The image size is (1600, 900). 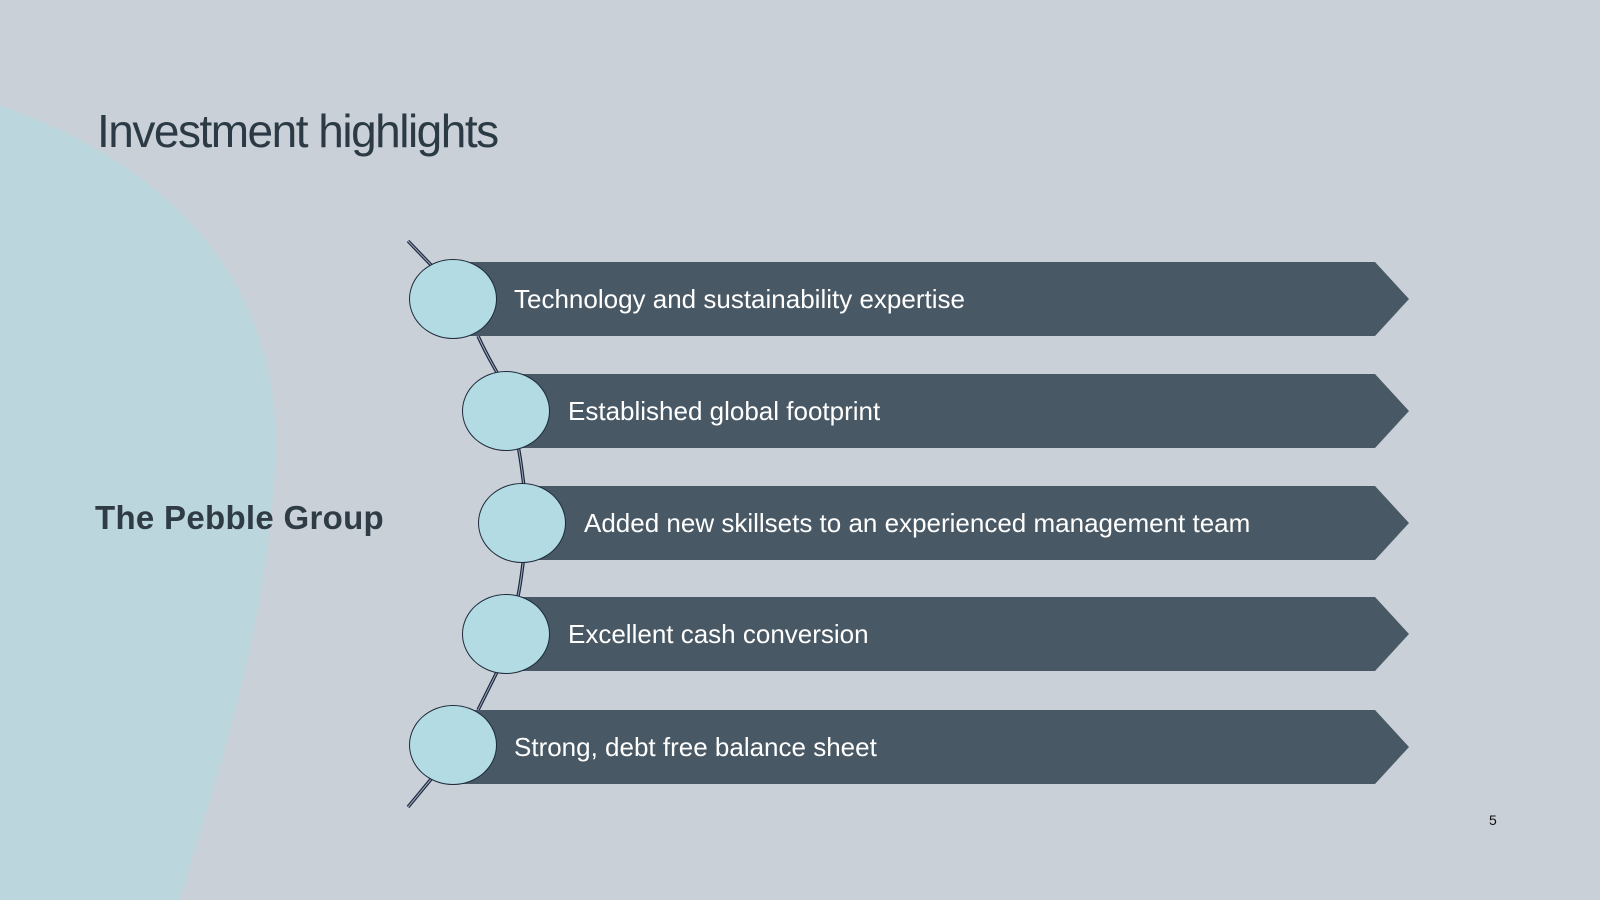 I want to click on page-number: 5, so click(x=1493, y=820).